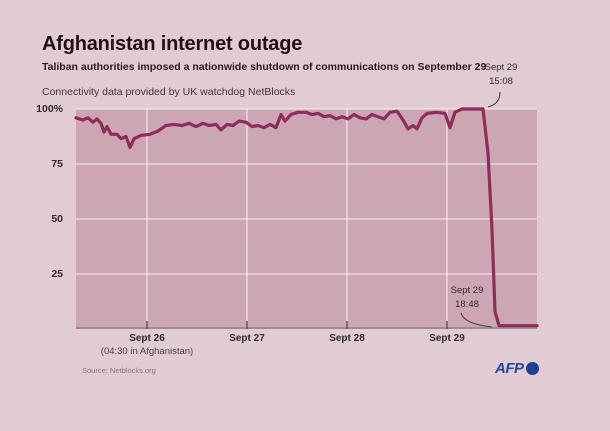  I want to click on afp-globe-icon, so click(532, 368).